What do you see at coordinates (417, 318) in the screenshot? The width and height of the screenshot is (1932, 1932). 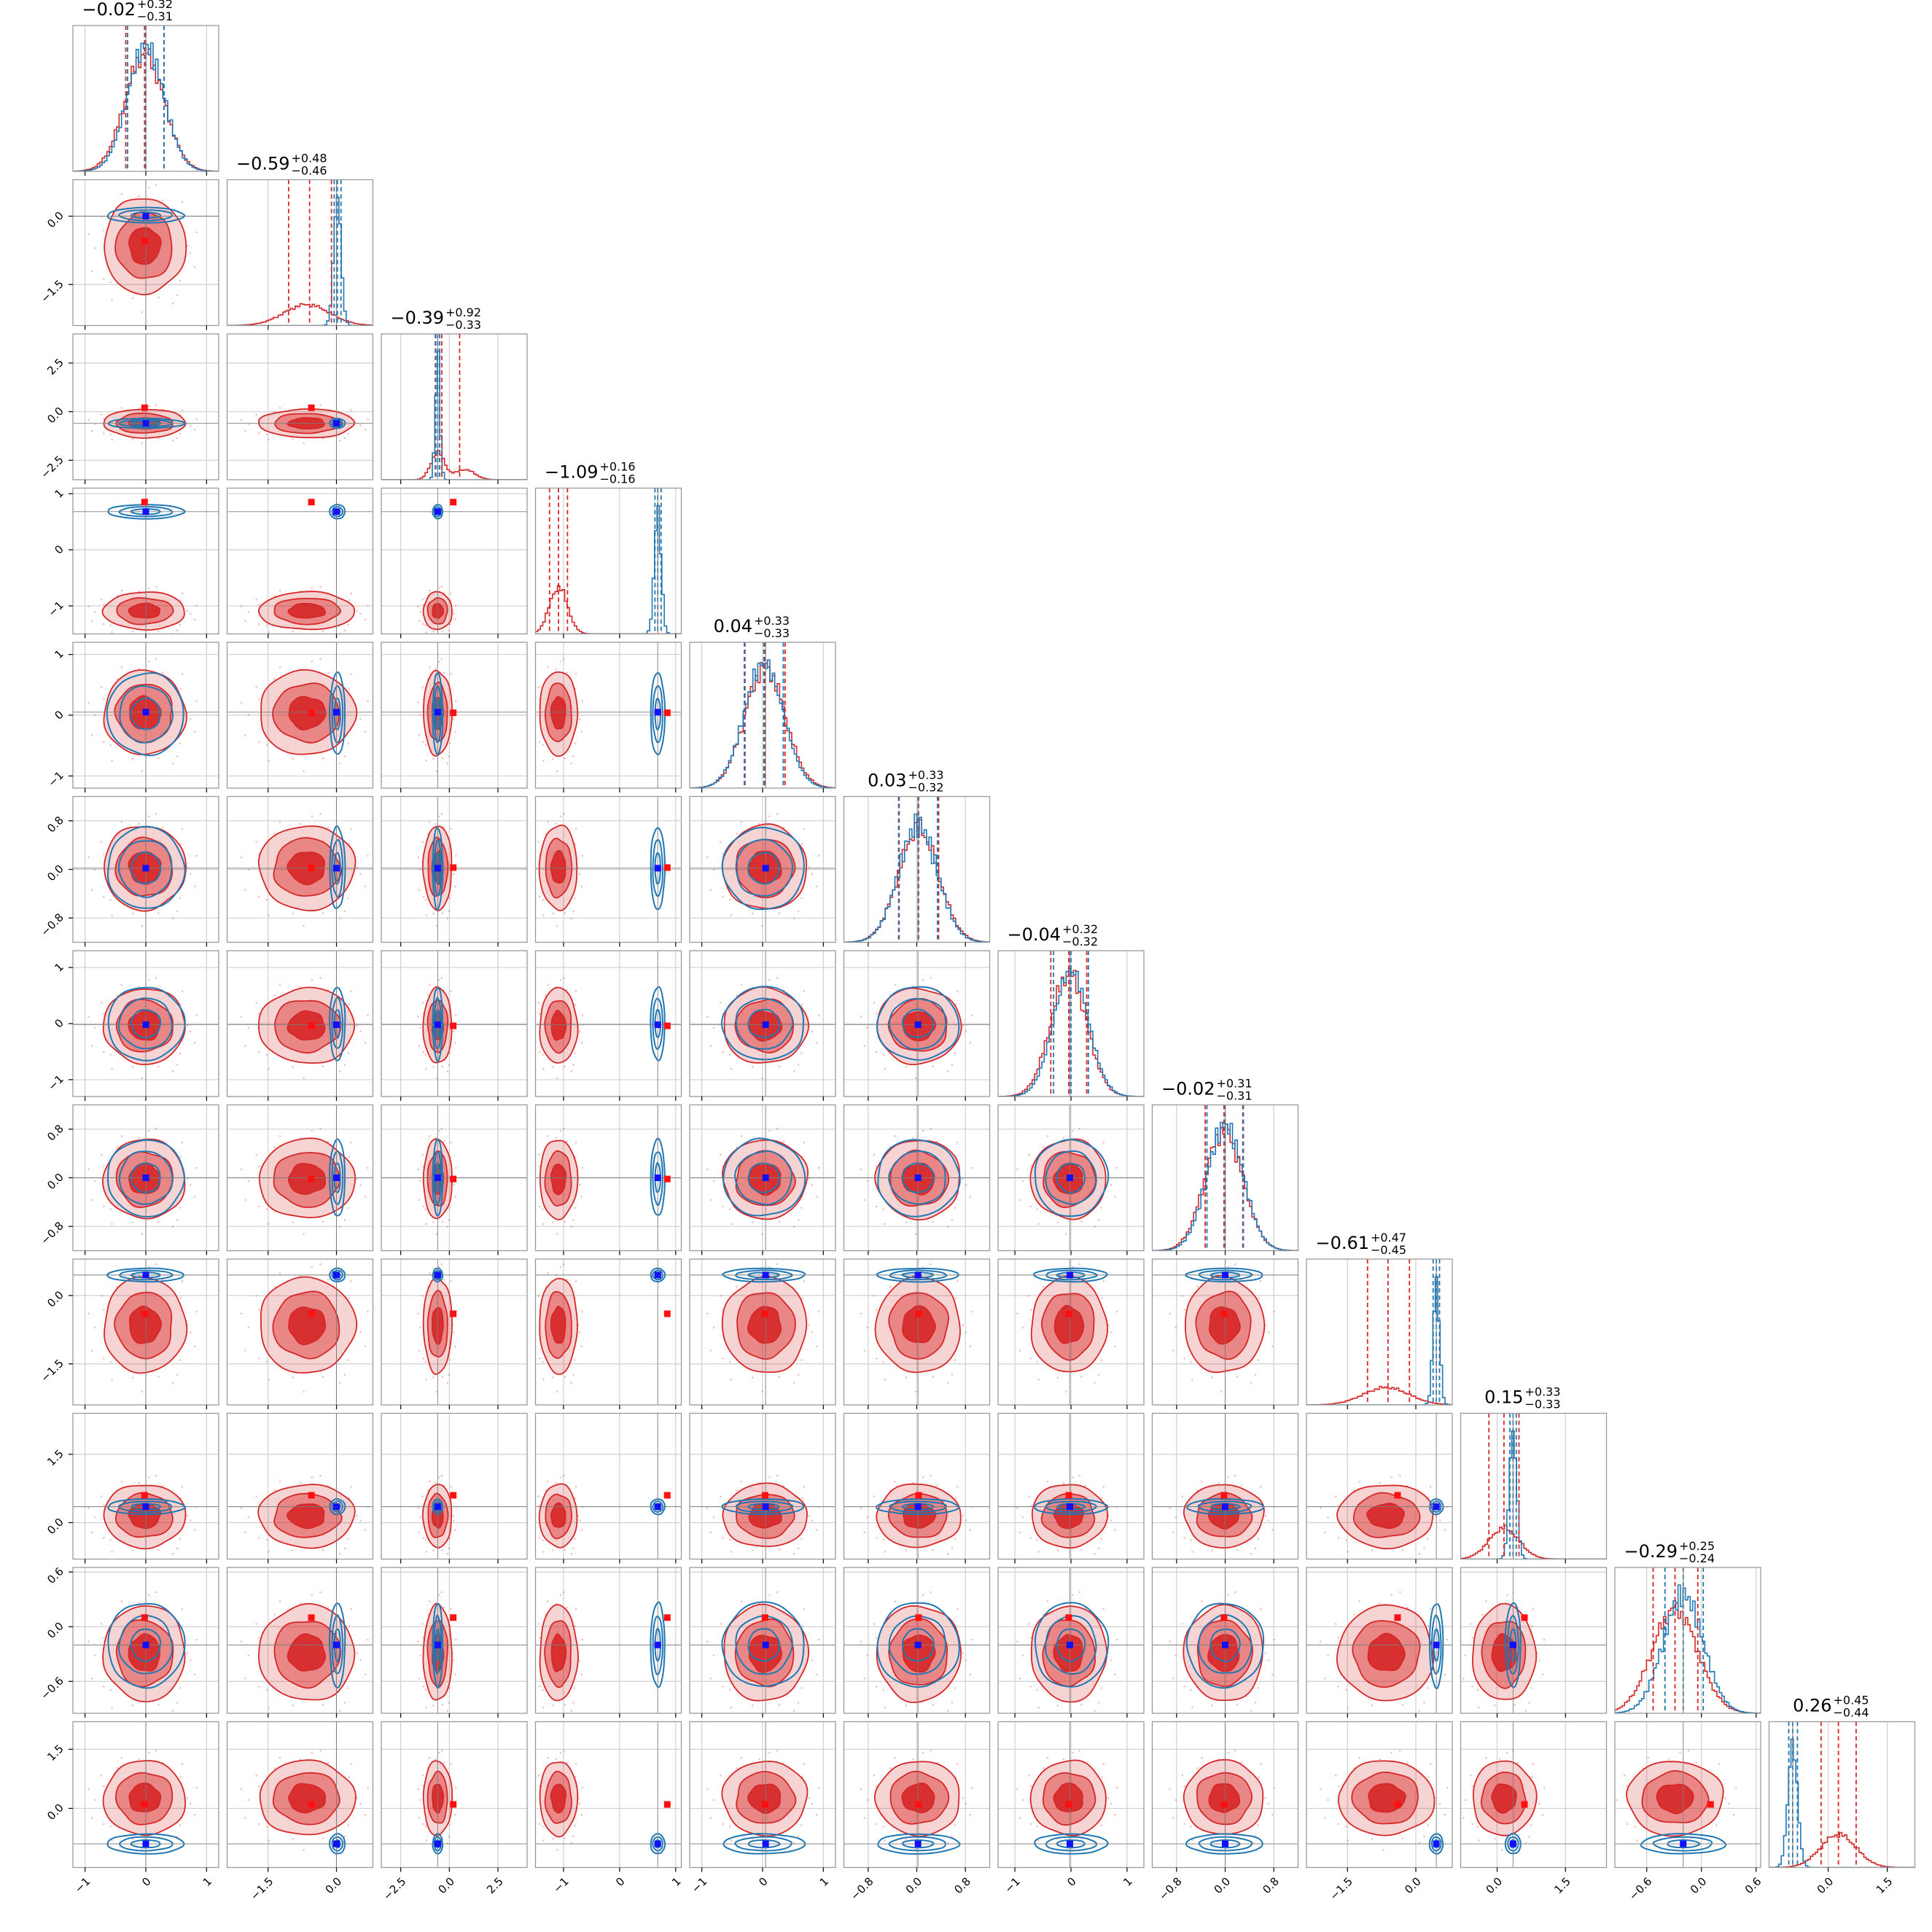 I see `title-value: −0.39` at bounding box center [417, 318].